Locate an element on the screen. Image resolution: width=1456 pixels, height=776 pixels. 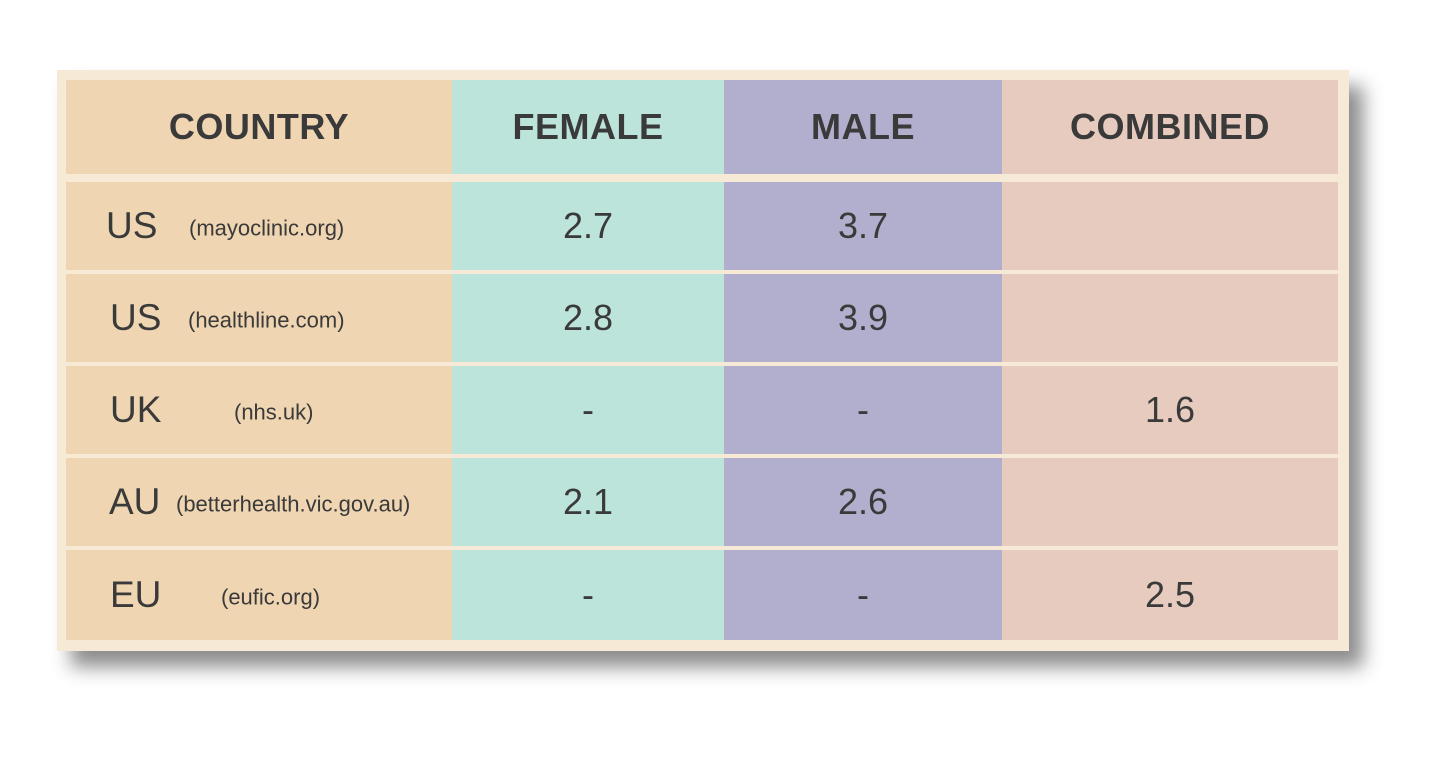
country-cell: US (healthline.com) is located at coordinates (259, 320).